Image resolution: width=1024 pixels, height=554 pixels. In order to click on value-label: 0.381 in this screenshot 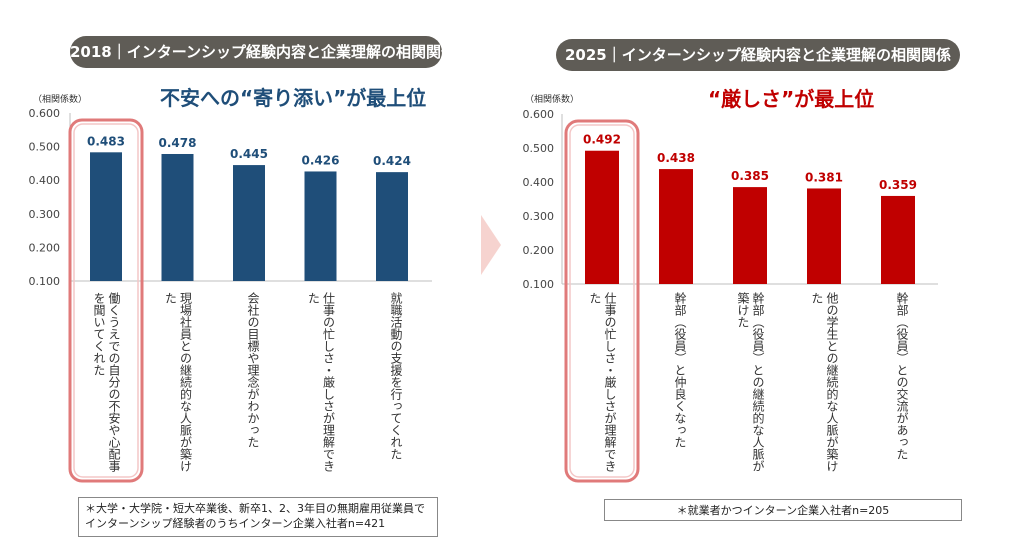, I will do `click(824, 177)`.